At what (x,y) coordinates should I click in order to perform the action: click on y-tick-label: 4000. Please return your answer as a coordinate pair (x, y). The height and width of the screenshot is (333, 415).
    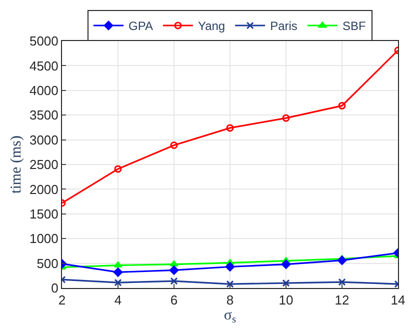
    Looking at the image, I should click on (43, 90).